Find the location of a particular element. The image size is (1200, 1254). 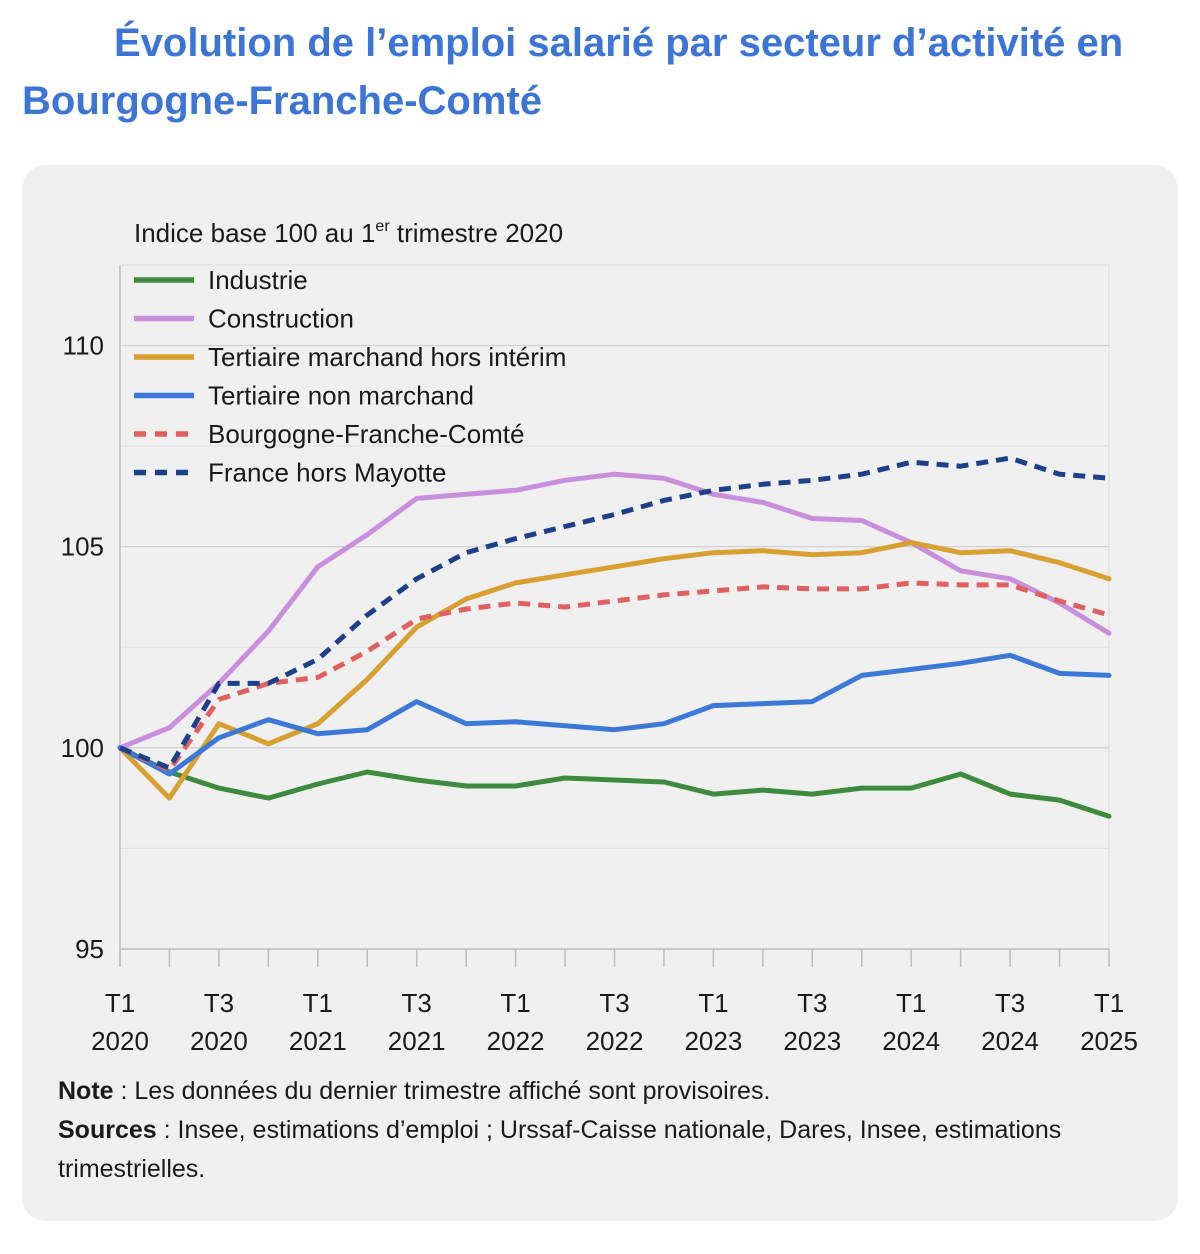

legend-label: Construction is located at coordinates (281, 319).